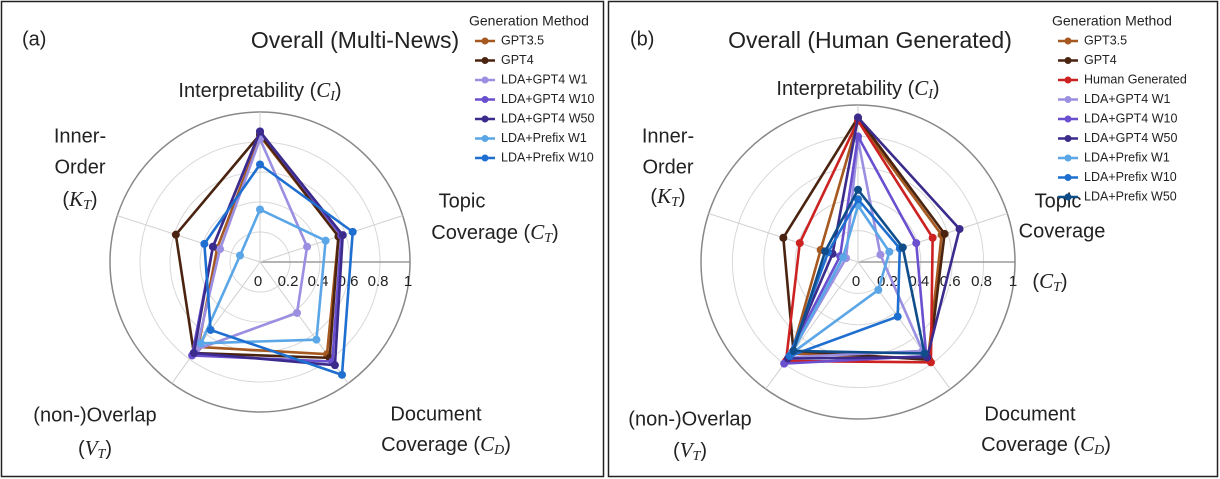 Image resolution: width=1220 pixels, height=479 pixels. I want to click on chart-title: Overall (Multi-News), so click(355, 40).